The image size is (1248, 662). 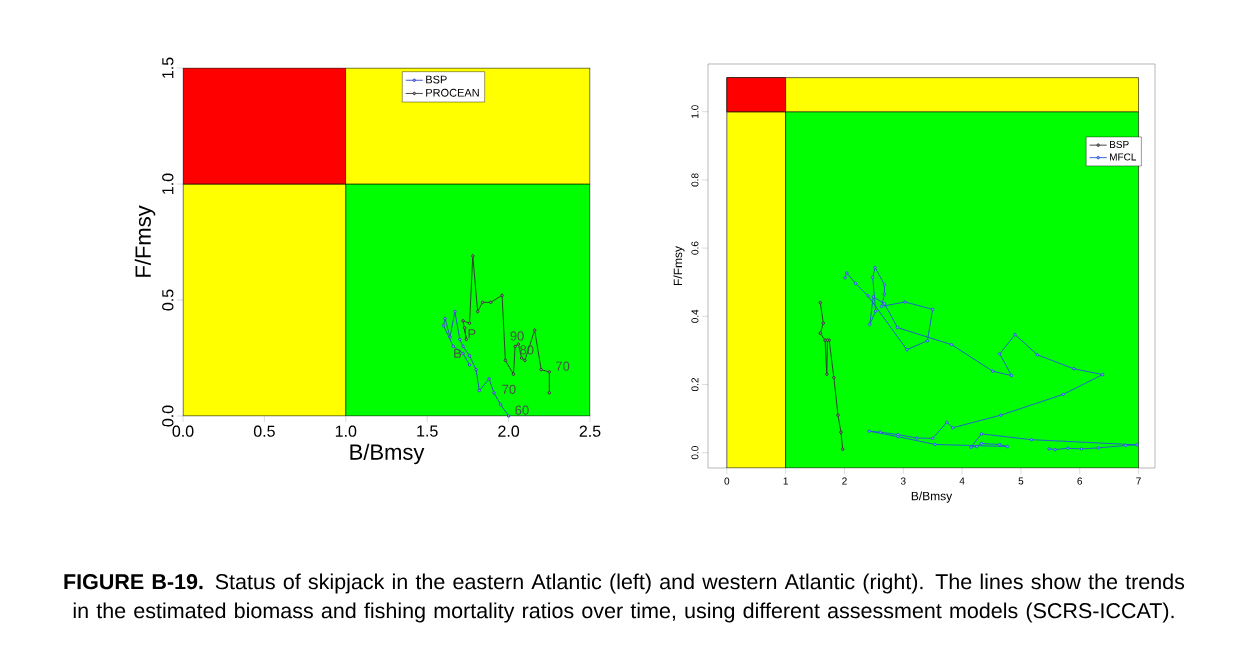 I want to click on x-tick-label: 5, so click(x=1021, y=481).